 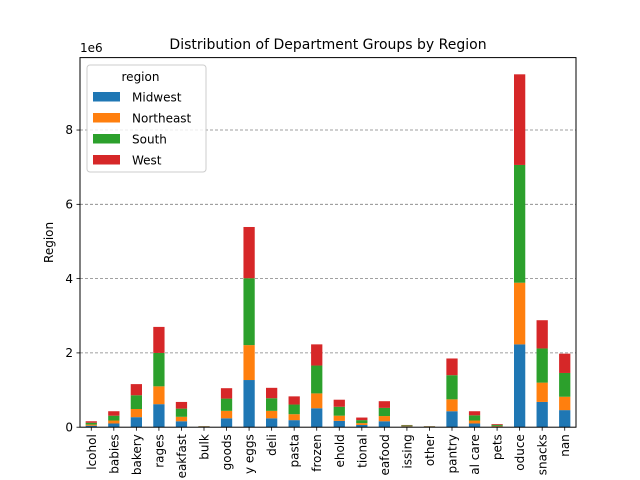 What do you see at coordinates (159, 369) in the screenshot?
I see `bar-beverages-south` at bounding box center [159, 369].